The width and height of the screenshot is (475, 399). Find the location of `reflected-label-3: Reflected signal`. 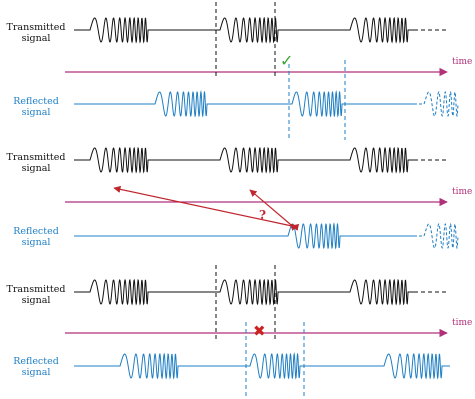

reflected-label-3: Reflected signal is located at coordinates (36, 367).